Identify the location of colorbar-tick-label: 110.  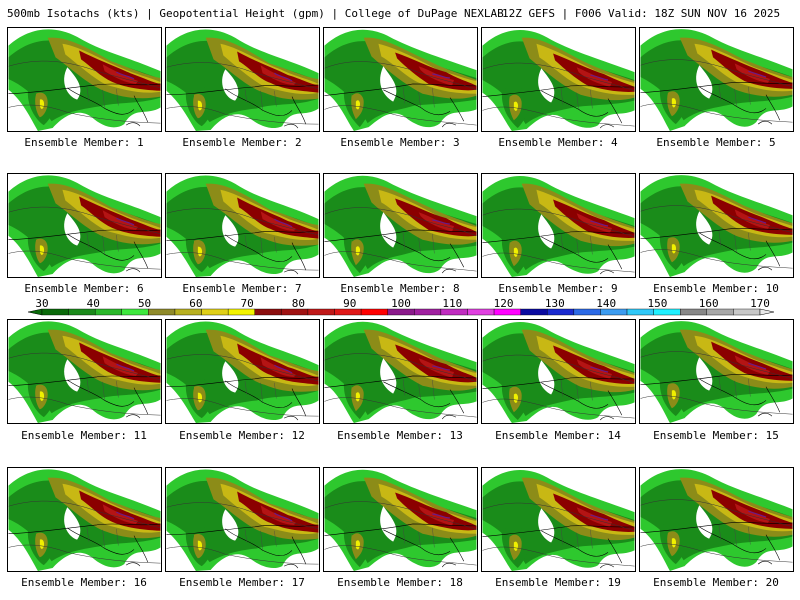
(452, 304).